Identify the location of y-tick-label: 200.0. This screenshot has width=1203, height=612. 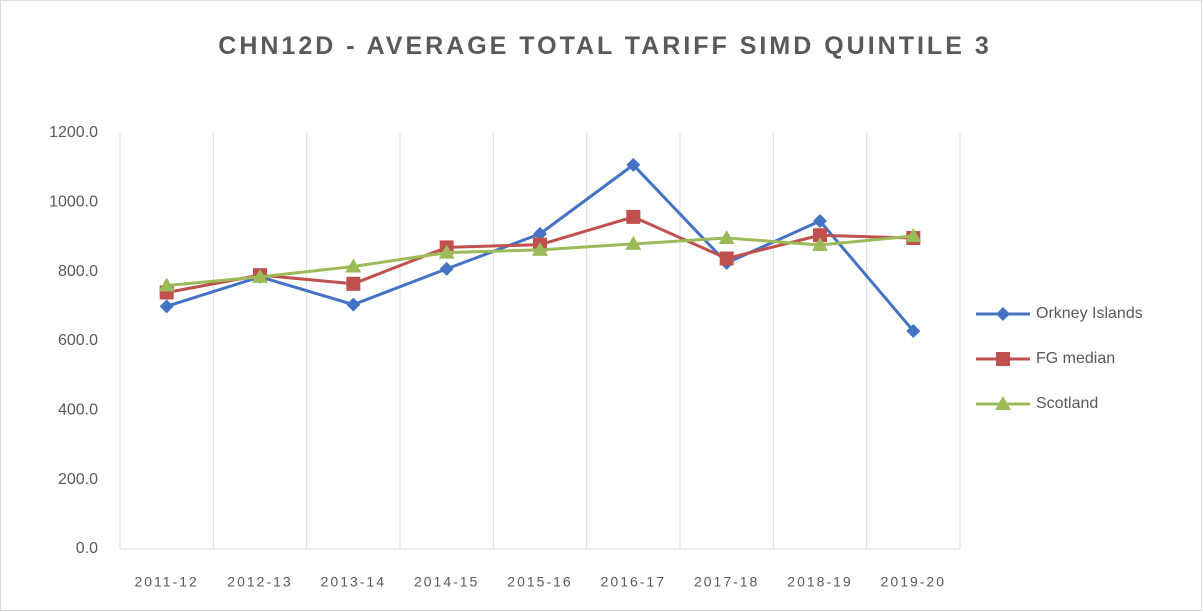
(78, 479).